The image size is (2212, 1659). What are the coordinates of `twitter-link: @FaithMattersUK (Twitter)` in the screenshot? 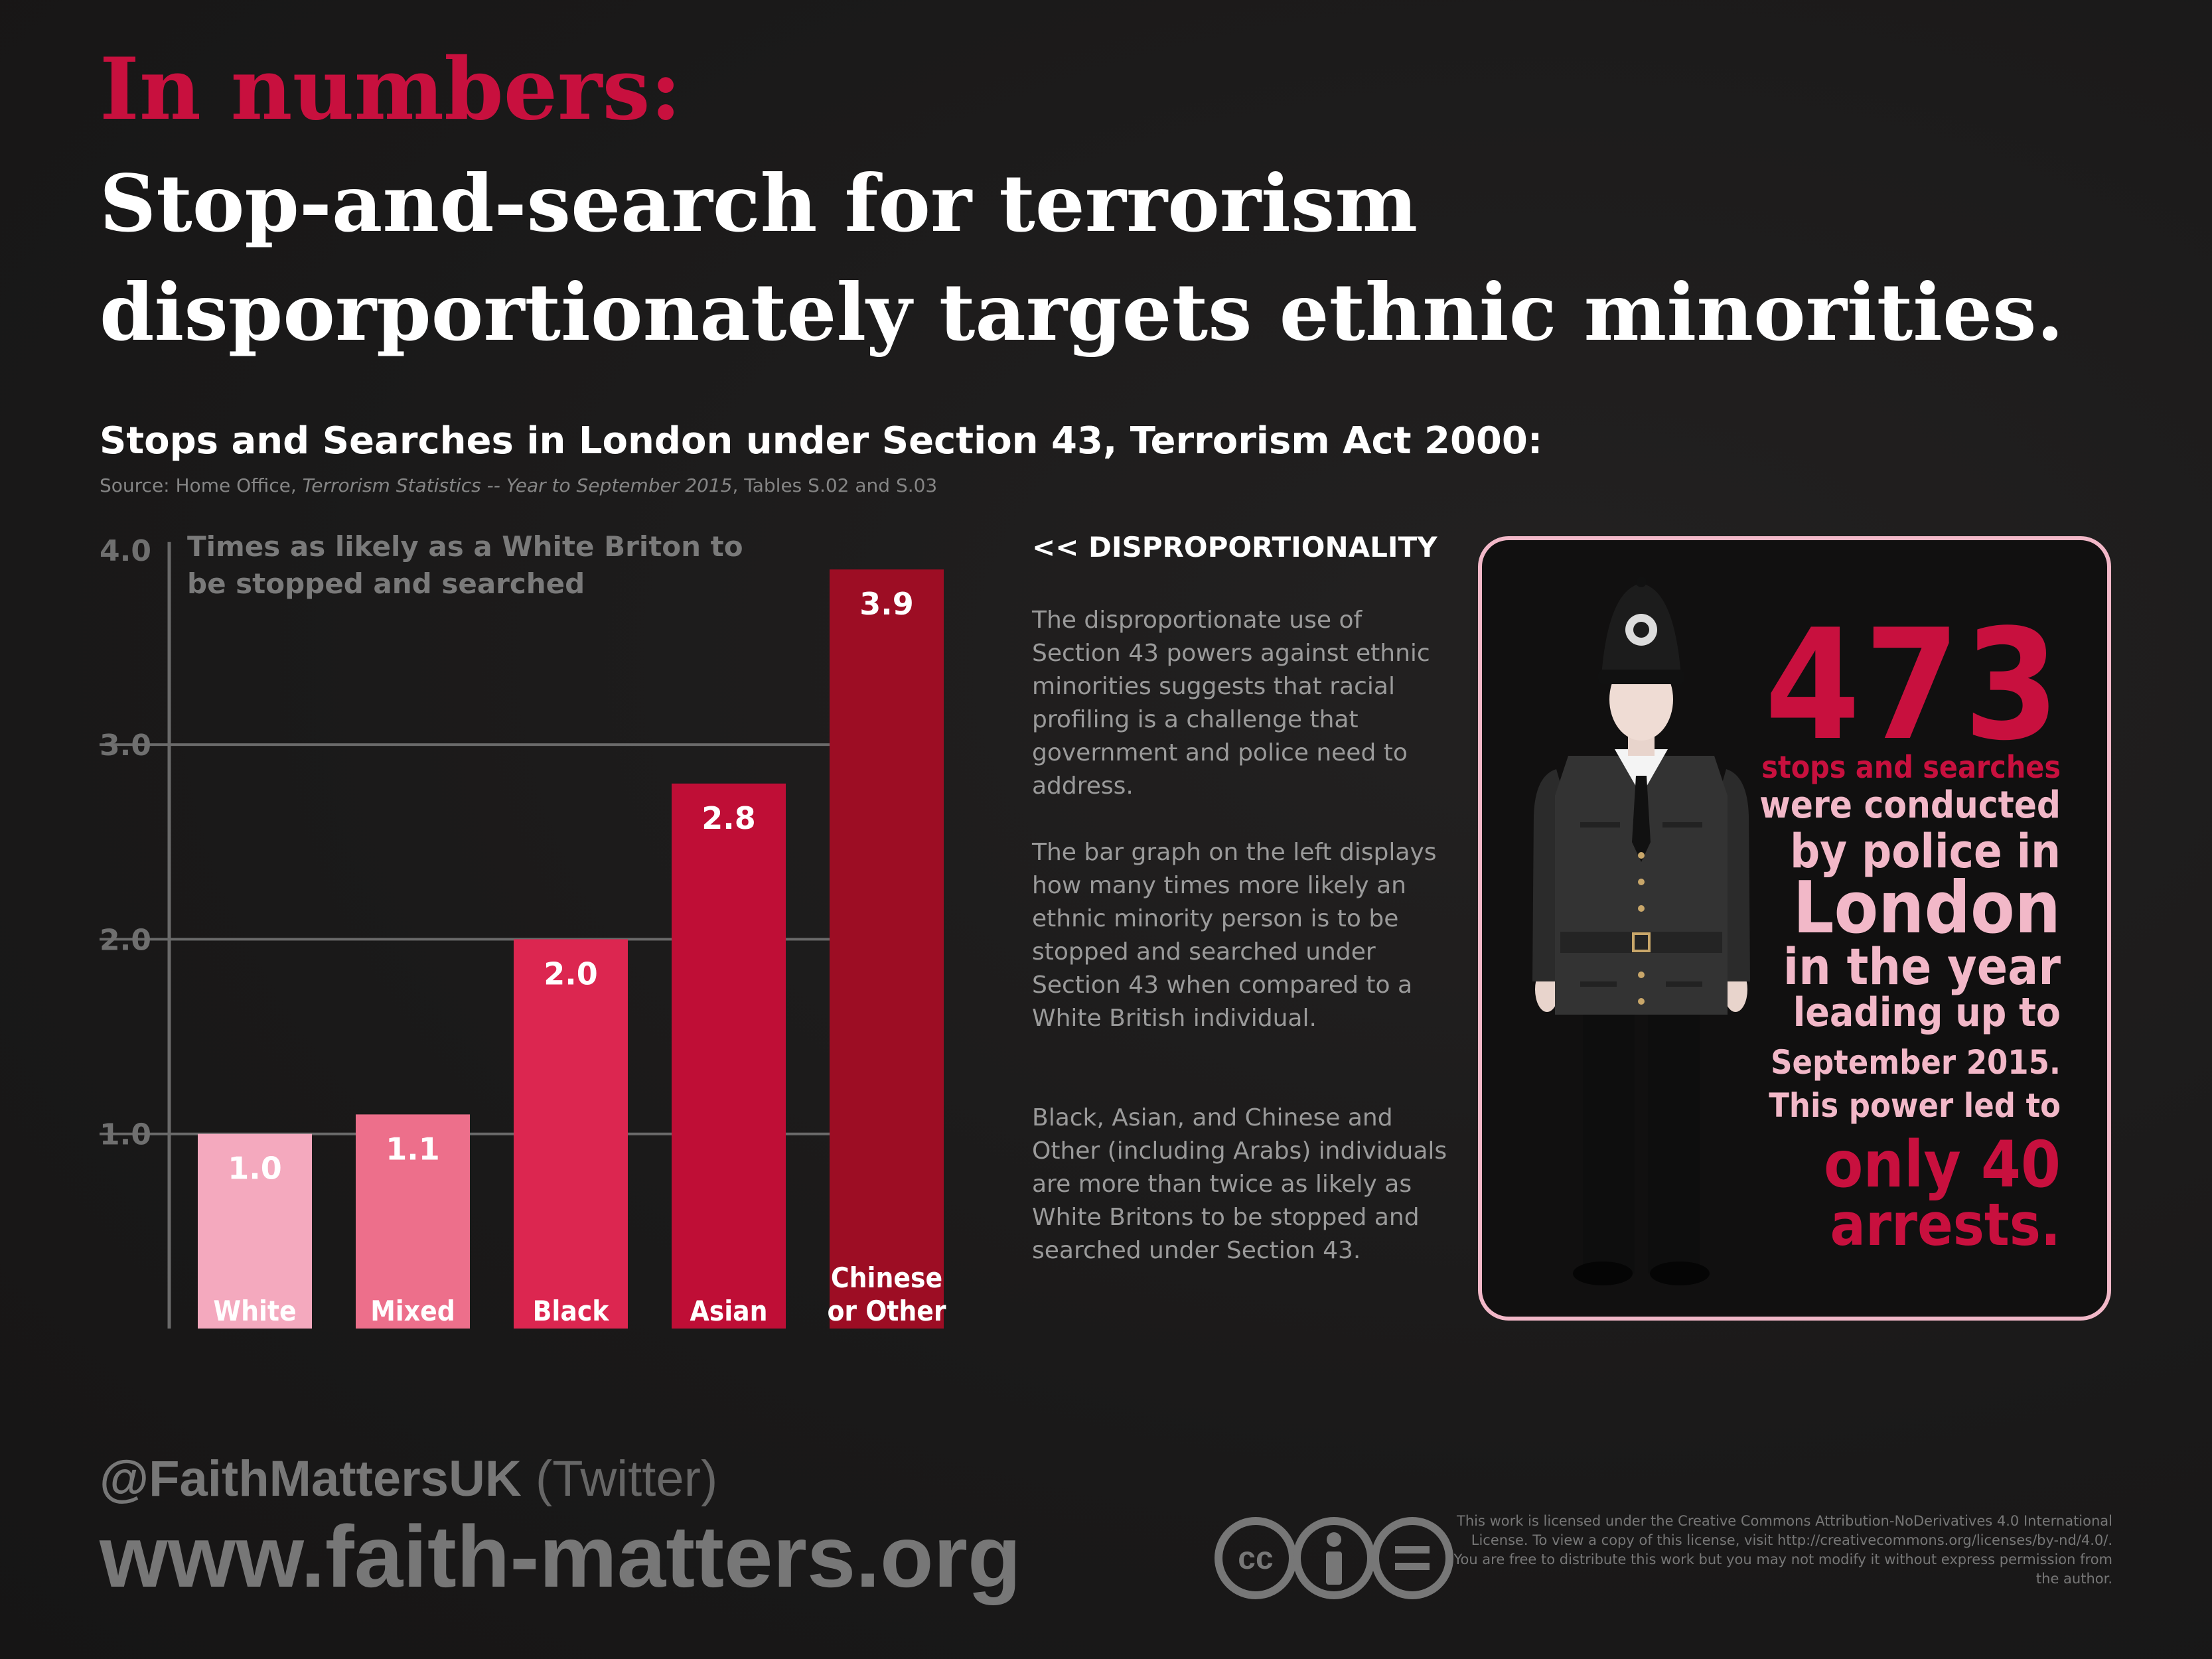 It's located at (409, 1479).